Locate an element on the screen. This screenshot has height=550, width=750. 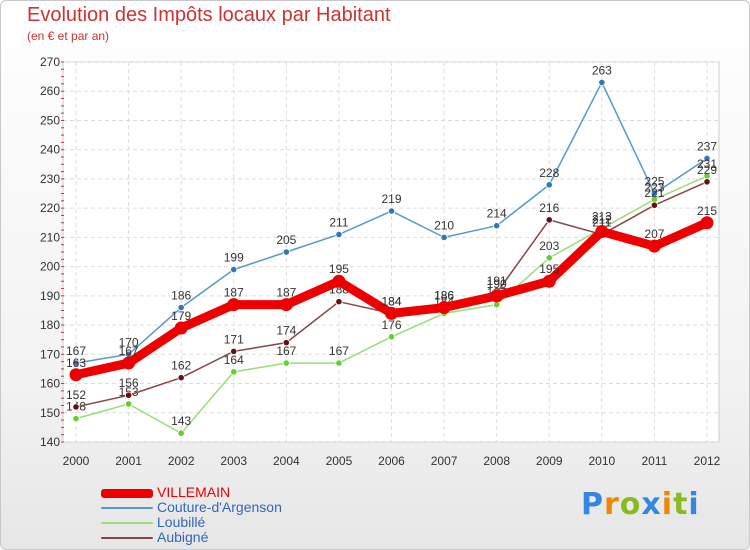
y-tick-label: 260 is located at coordinates (50, 91).